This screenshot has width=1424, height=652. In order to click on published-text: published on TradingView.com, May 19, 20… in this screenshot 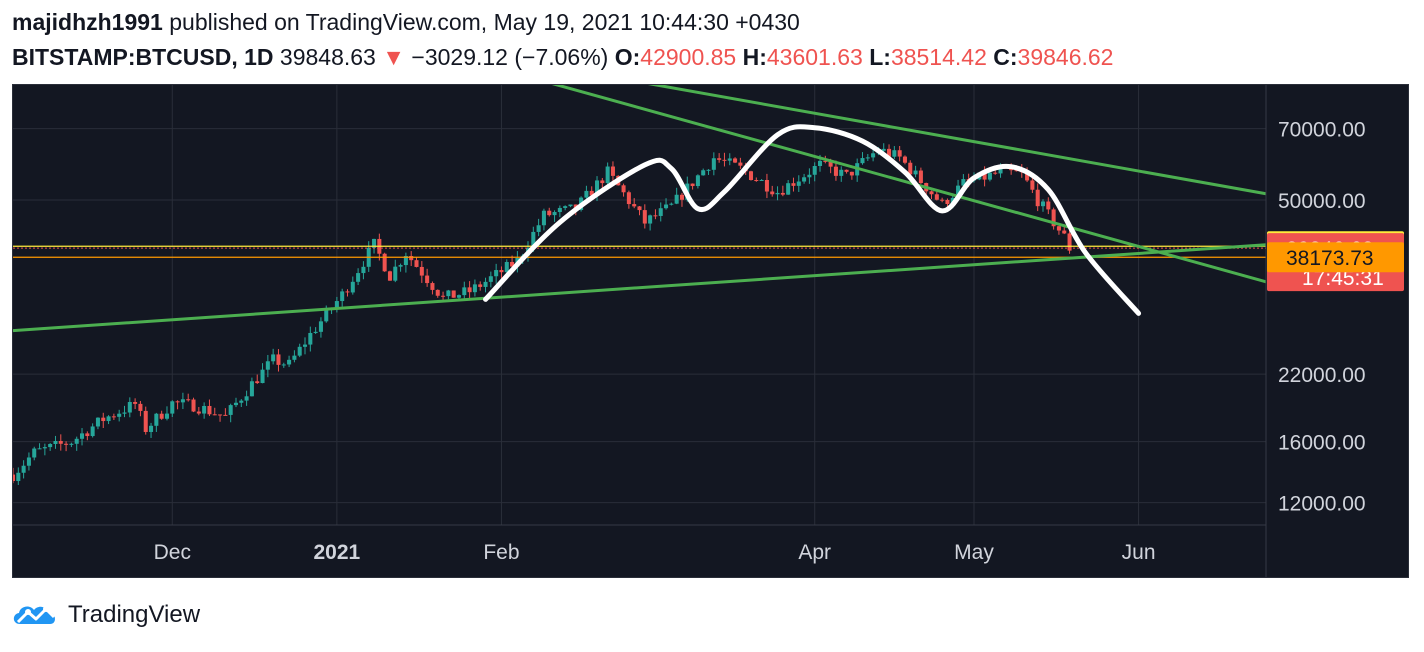, I will do `click(481, 22)`.